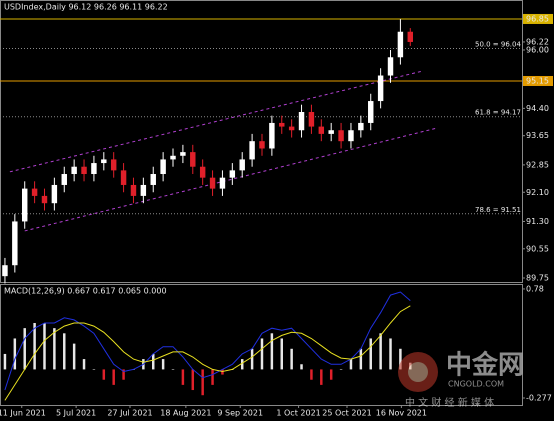  What do you see at coordinates (86, 7) in the screenshot?
I see `chart-title: USDIndex,Daily 96.12 96.26 96.11 96.22` at bounding box center [86, 7].